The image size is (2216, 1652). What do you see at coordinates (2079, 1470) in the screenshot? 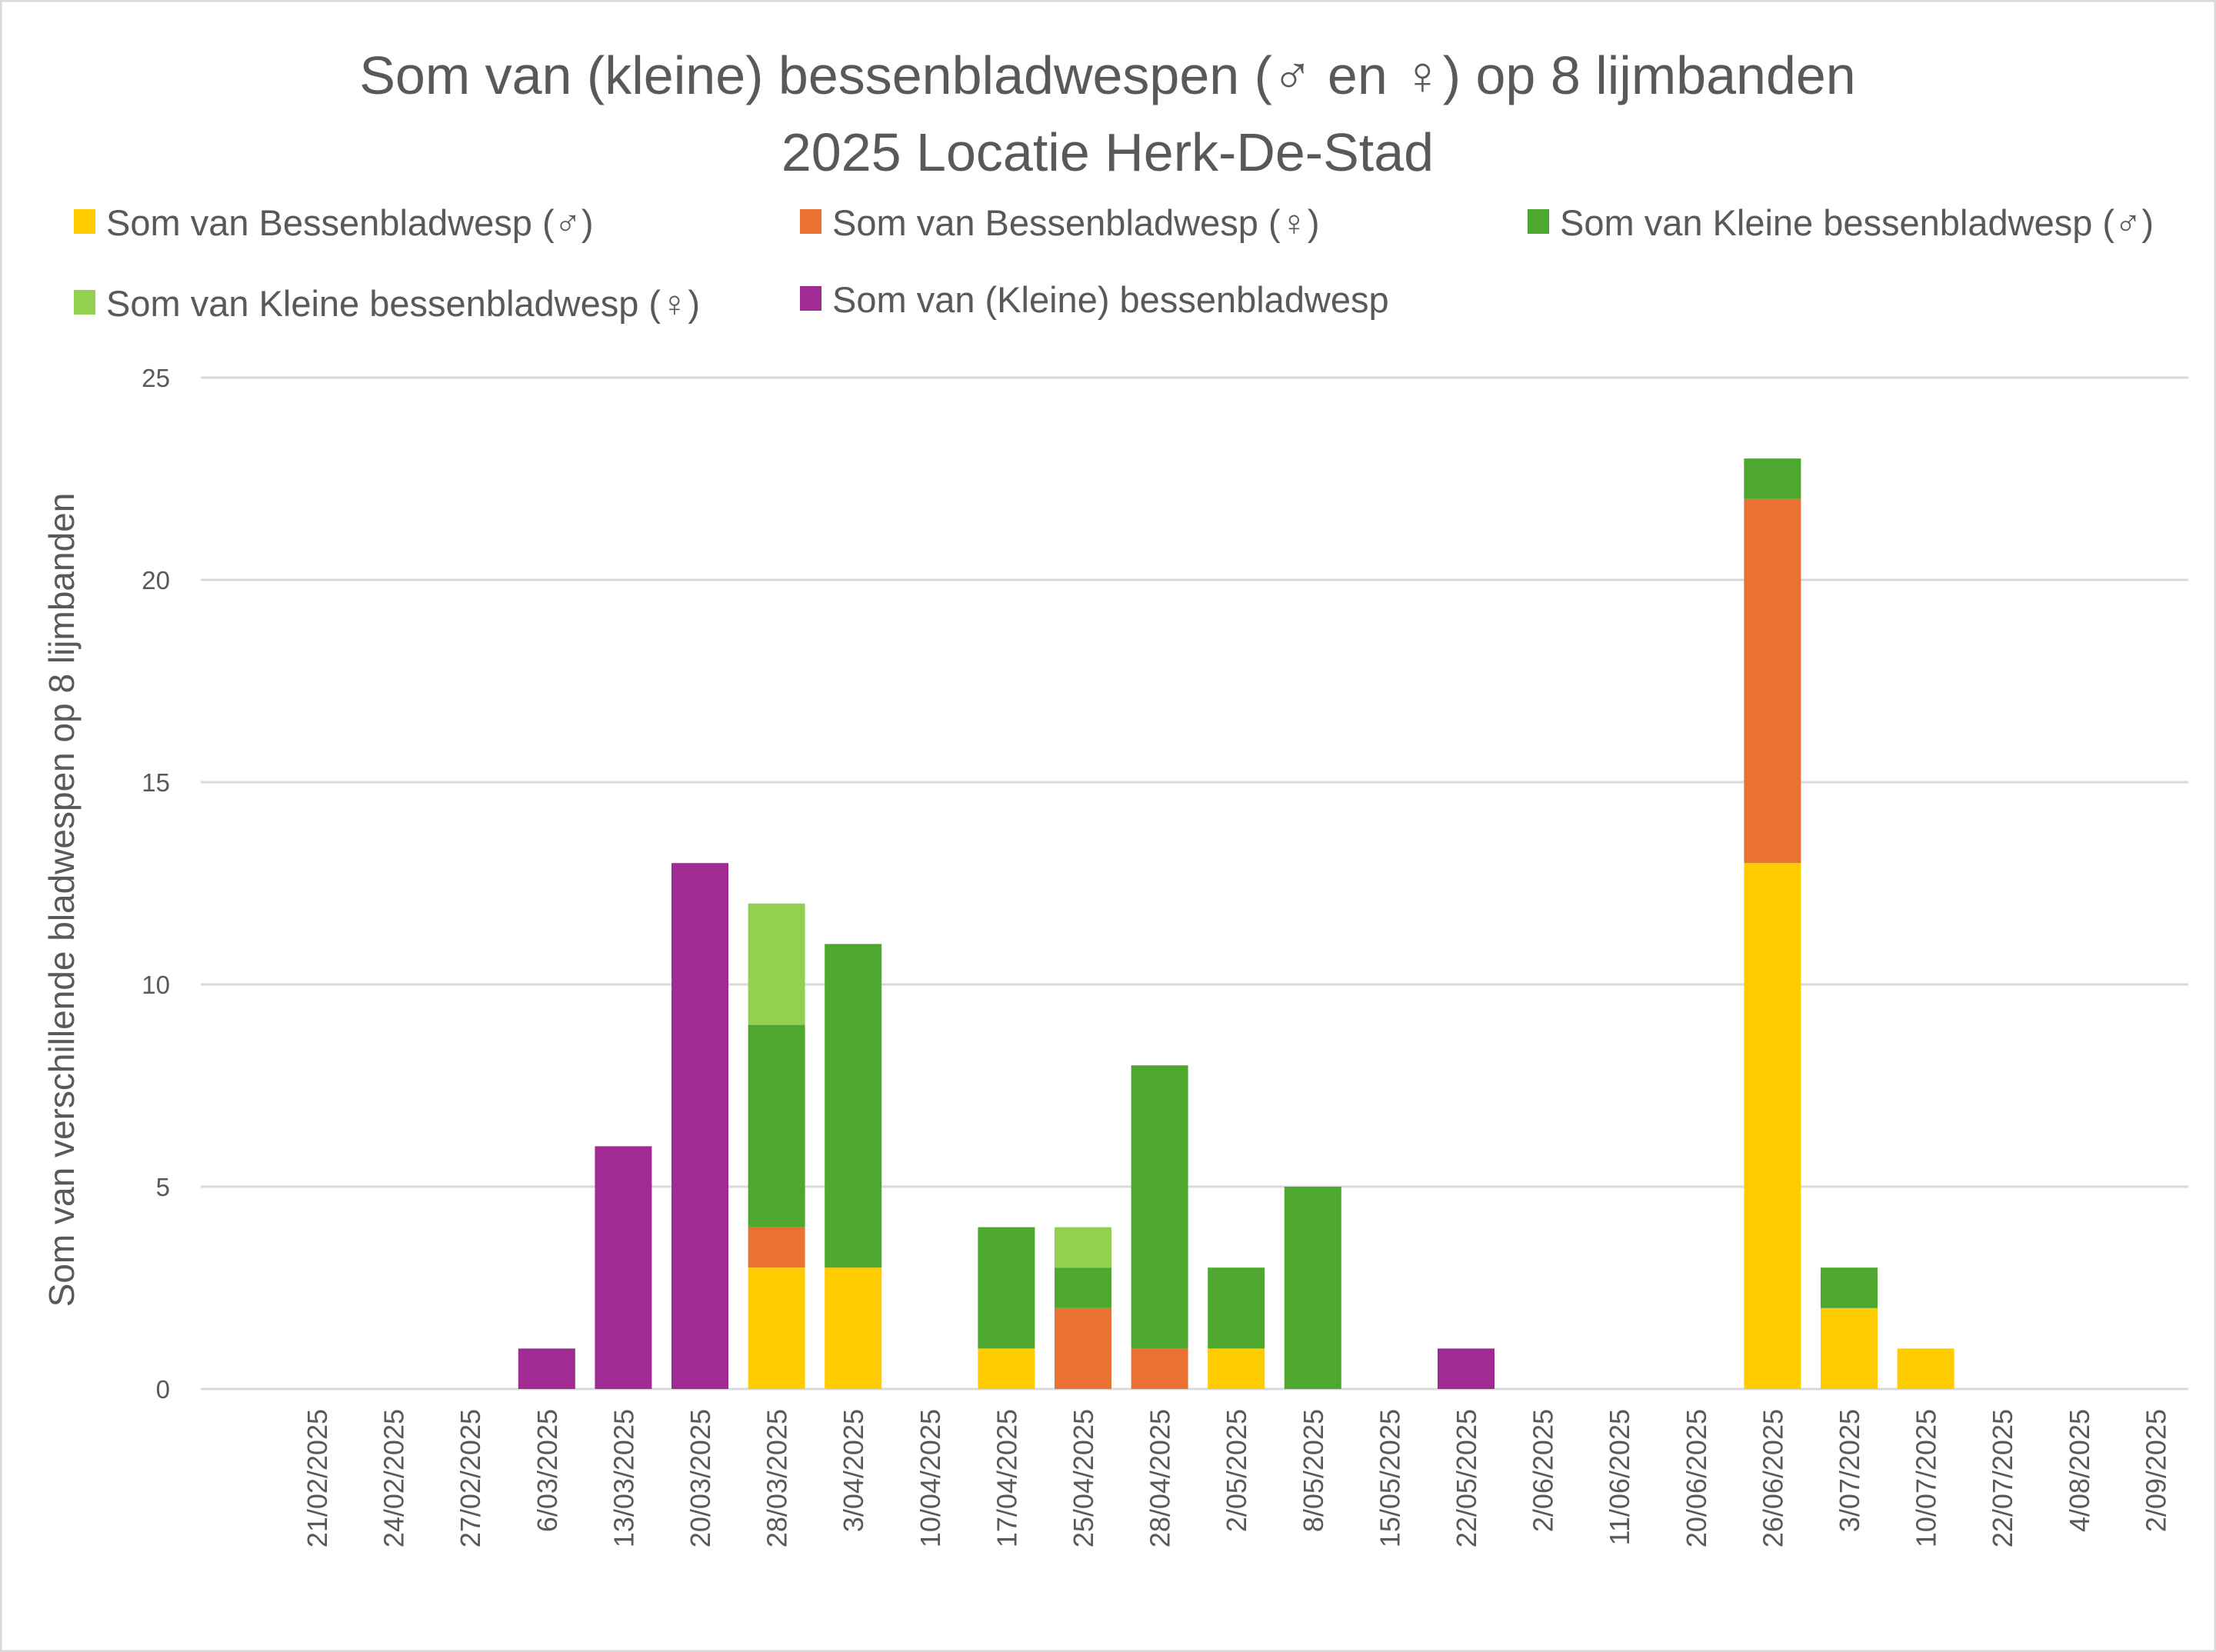
I see `x-tick-label: 4/08/2025` at bounding box center [2079, 1470].